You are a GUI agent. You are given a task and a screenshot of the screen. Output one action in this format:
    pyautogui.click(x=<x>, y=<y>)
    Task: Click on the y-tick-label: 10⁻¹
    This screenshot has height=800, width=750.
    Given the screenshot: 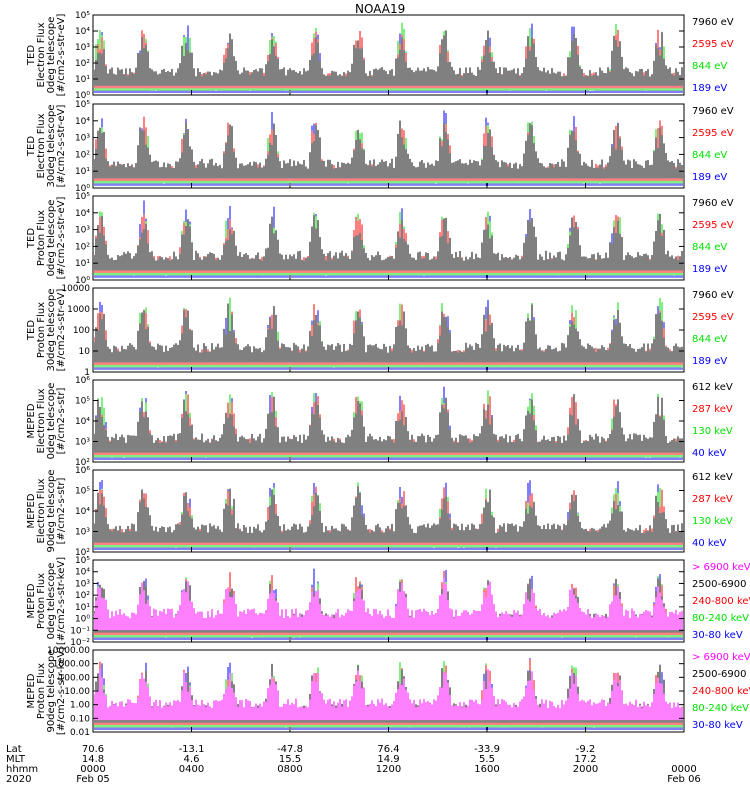 What is the action you would take?
    pyautogui.click(x=80, y=631)
    